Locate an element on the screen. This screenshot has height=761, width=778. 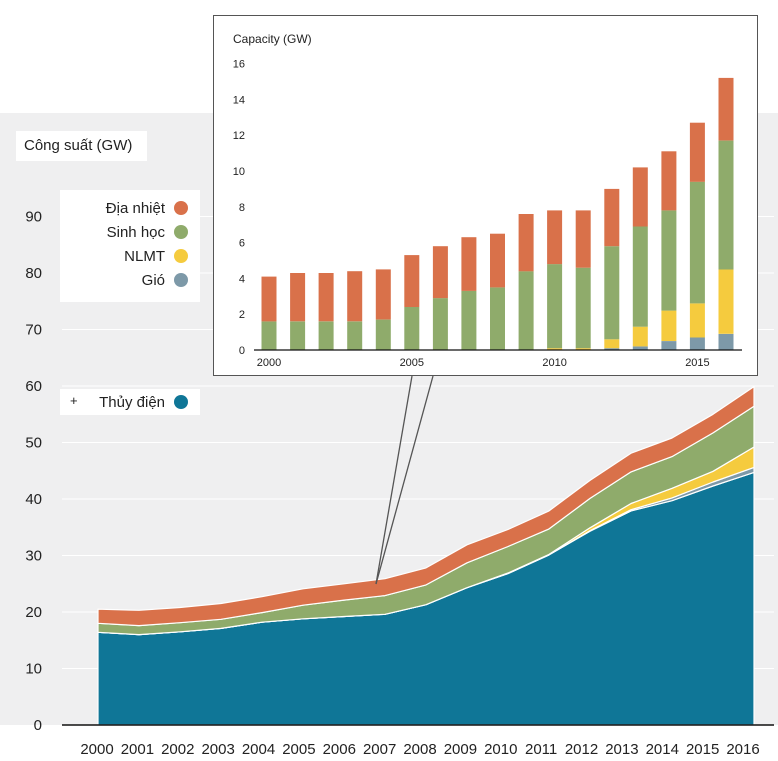
x-tick-label: 2012 is located at coordinates (581, 749).